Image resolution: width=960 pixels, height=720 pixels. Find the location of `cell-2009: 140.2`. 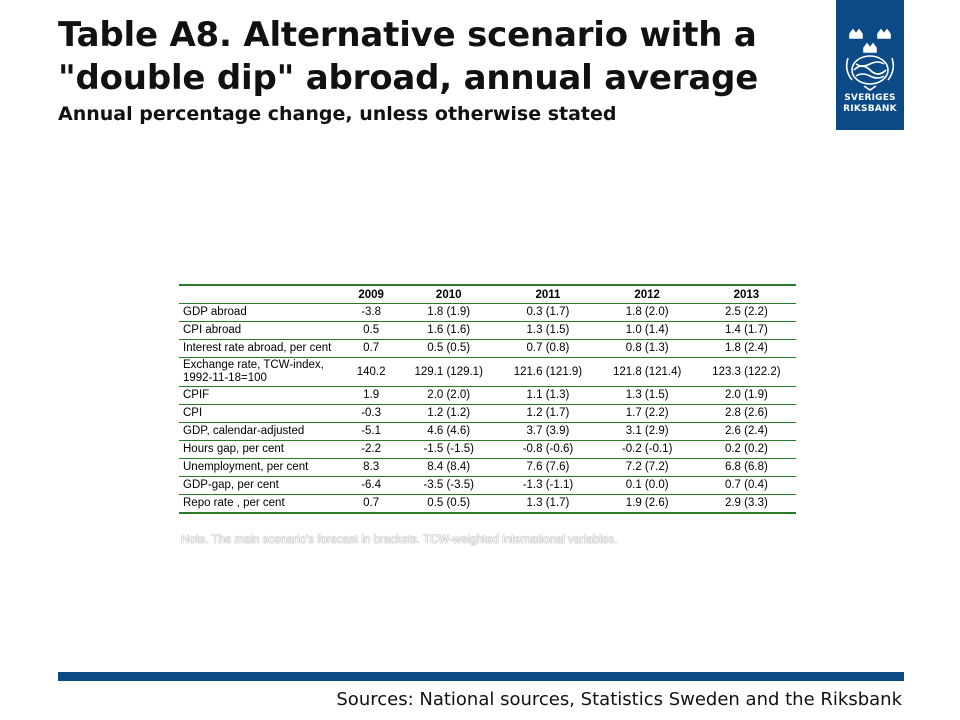

cell-2009: 140.2 is located at coordinates (371, 372).